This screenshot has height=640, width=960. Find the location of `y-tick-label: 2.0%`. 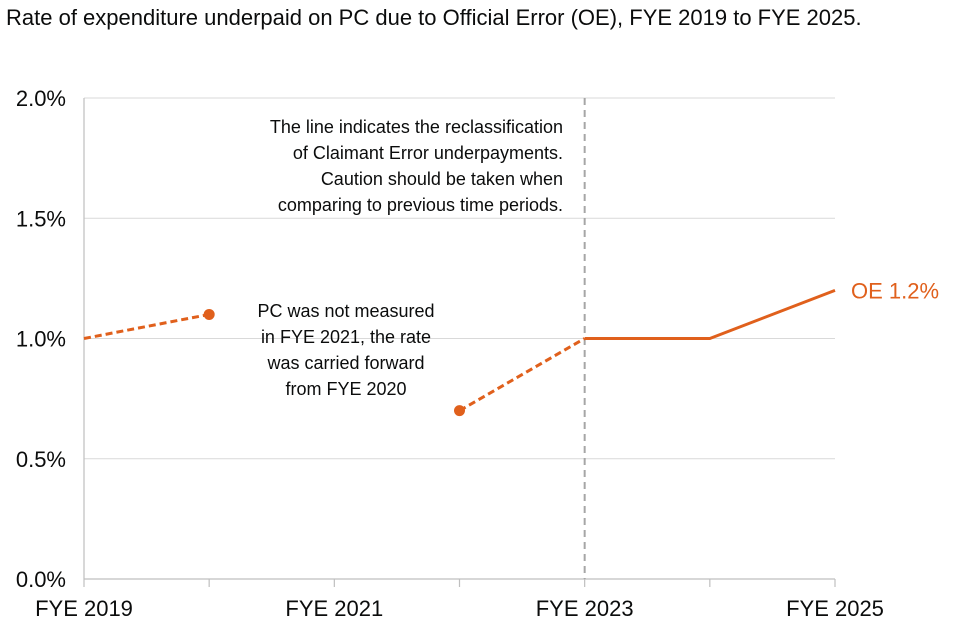

y-tick-label: 2.0% is located at coordinates (41, 98).